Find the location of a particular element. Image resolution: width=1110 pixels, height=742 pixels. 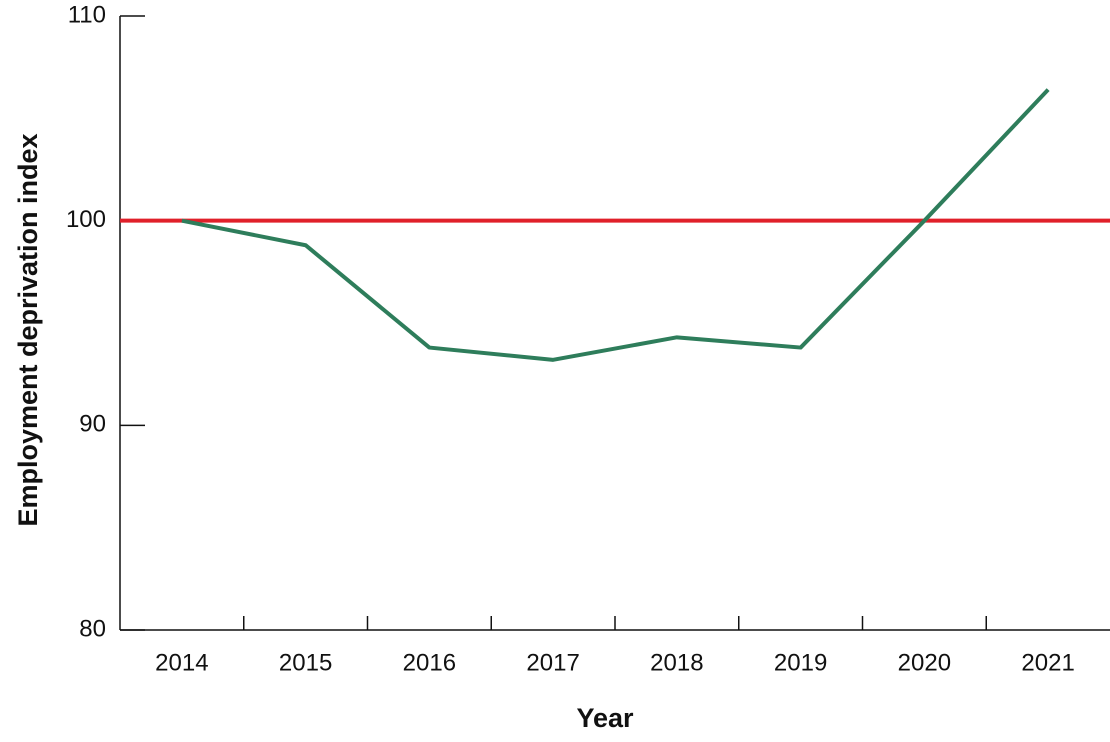

y-tick-label: 100 is located at coordinates (86, 219).